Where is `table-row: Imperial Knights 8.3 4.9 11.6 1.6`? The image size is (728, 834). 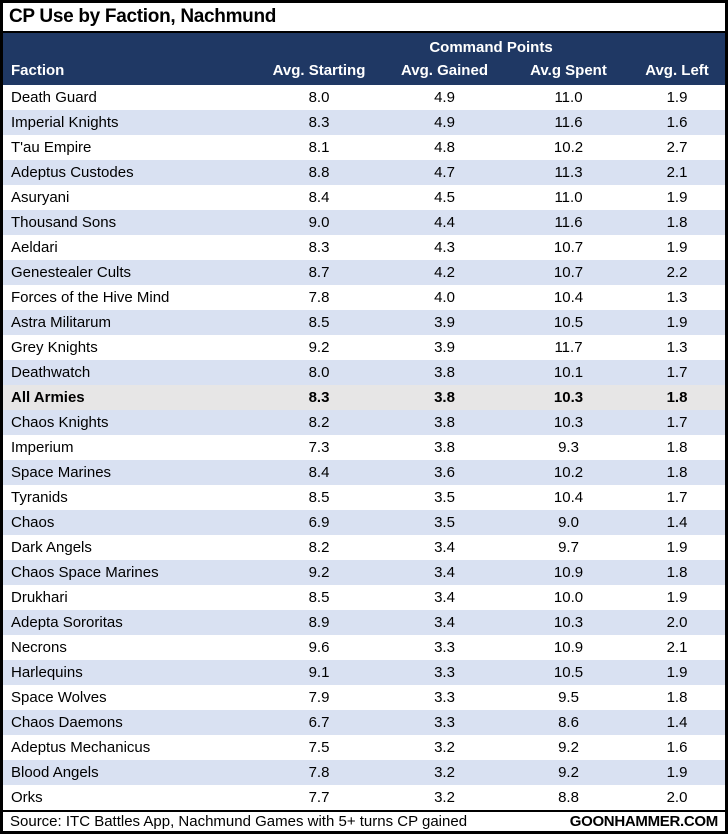 table-row: Imperial Knights 8.3 4.9 11.6 1.6 is located at coordinates (364, 122).